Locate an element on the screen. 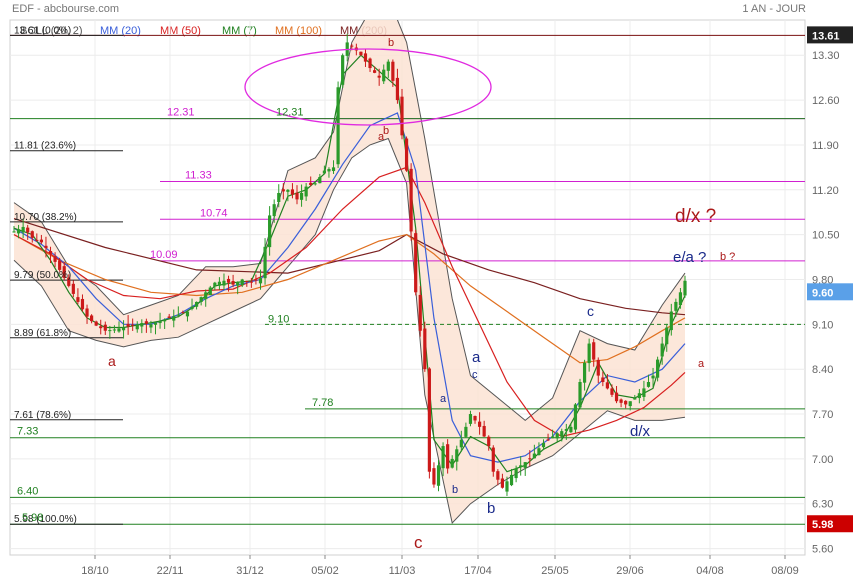 Image resolution: width=855 pixels, height=580 pixels. fib-label: 5.98 (100.0%) is located at coordinates (45, 519).